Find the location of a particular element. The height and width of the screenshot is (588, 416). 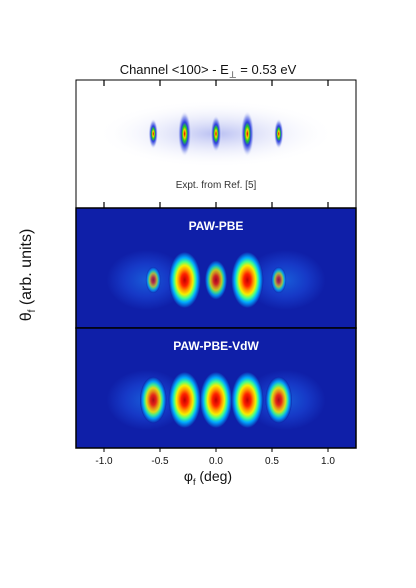

chart-title: Channel <100> - E⊥ = 0.53 eV is located at coordinates (208, 71).